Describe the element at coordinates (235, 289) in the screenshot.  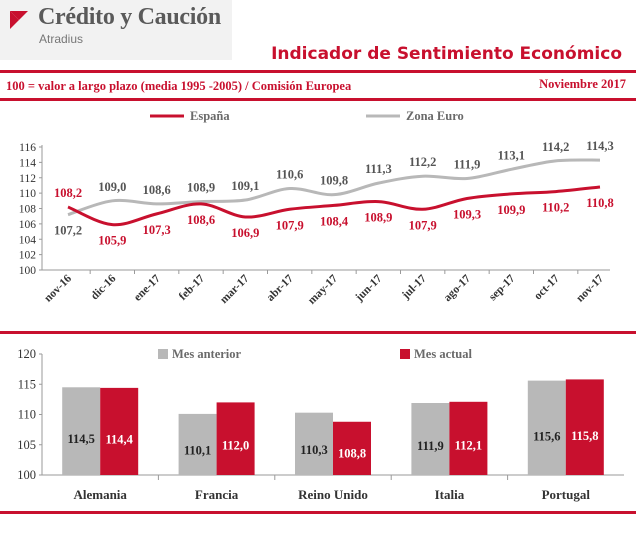
I see `x-tick-label: mar-17` at that location.